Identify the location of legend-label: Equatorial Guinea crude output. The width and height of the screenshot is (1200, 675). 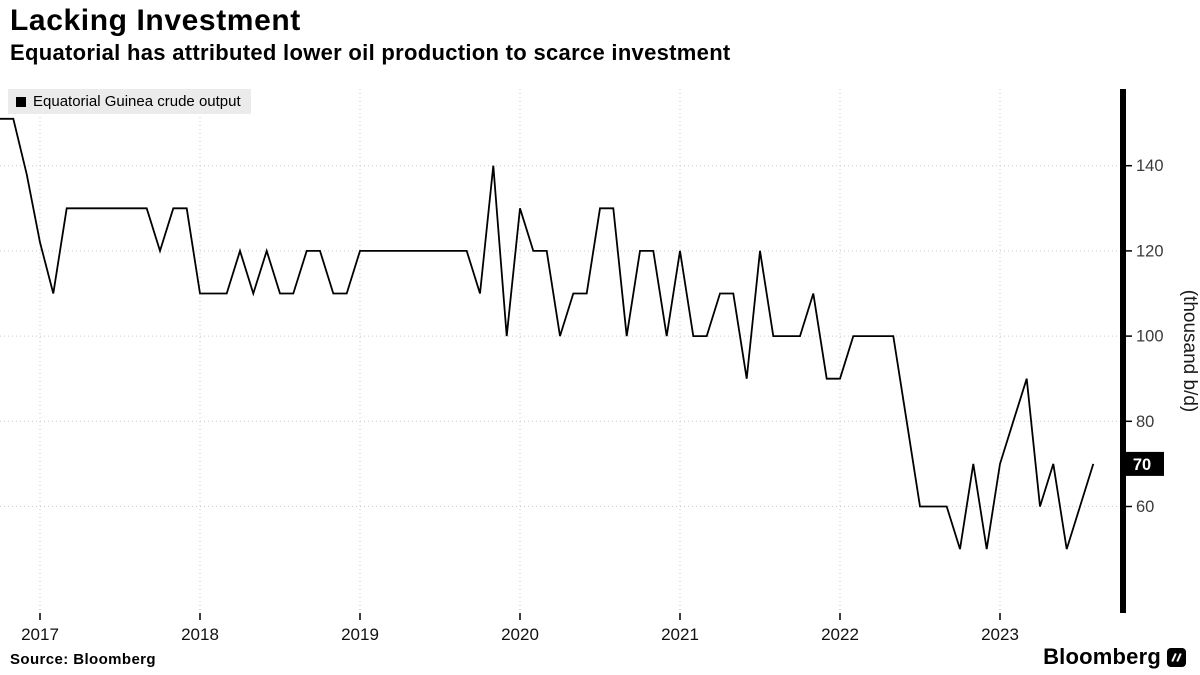
(137, 101).